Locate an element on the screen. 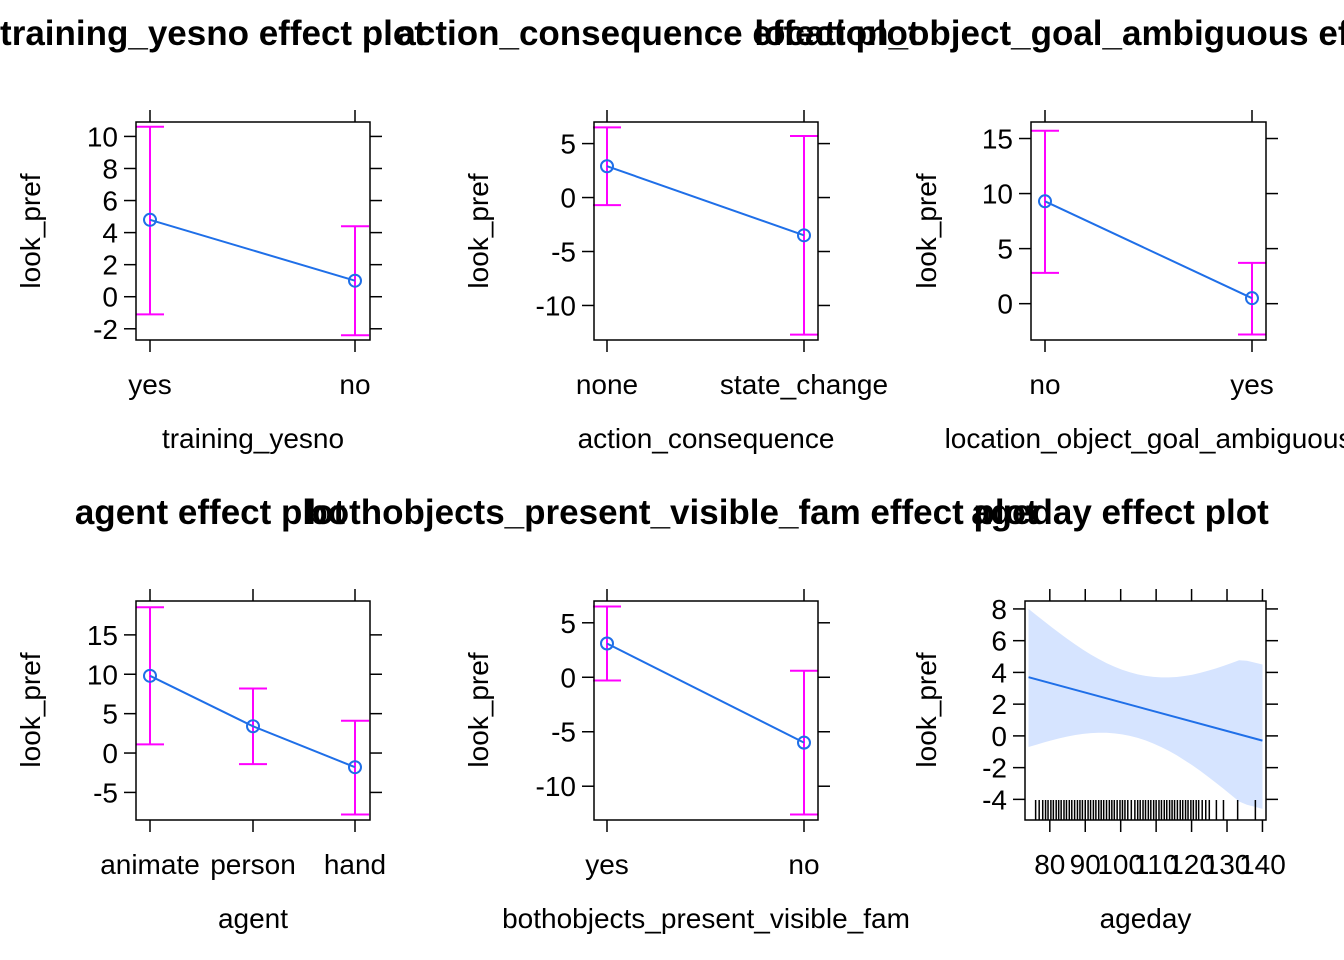  x-tick-label: 80 is located at coordinates (1049, 864).